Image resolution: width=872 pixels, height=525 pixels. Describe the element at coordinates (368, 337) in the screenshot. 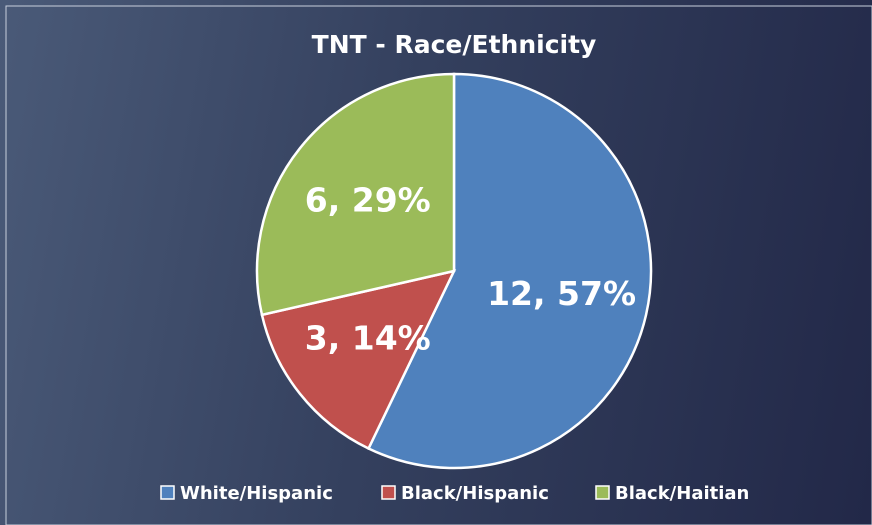

I see `data-label: 3, 14%` at that location.